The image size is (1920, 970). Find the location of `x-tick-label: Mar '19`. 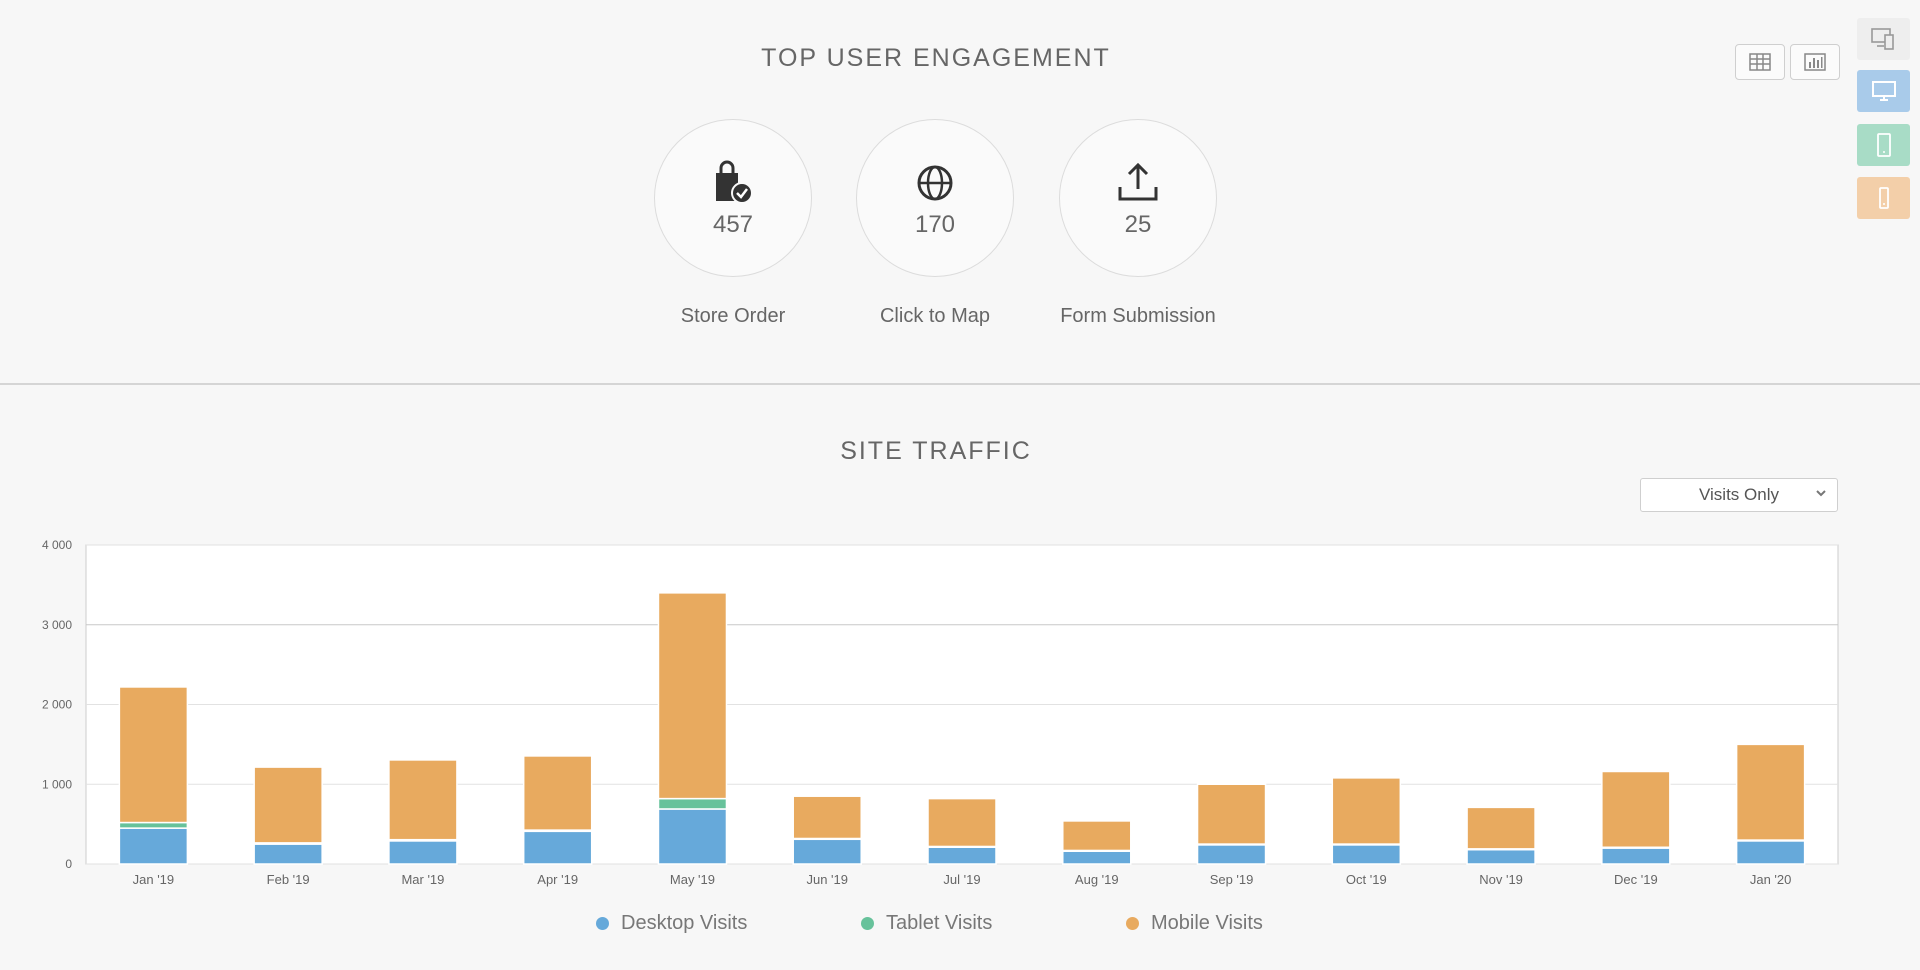

x-tick-label: Mar '19 is located at coordinates (422, 879).